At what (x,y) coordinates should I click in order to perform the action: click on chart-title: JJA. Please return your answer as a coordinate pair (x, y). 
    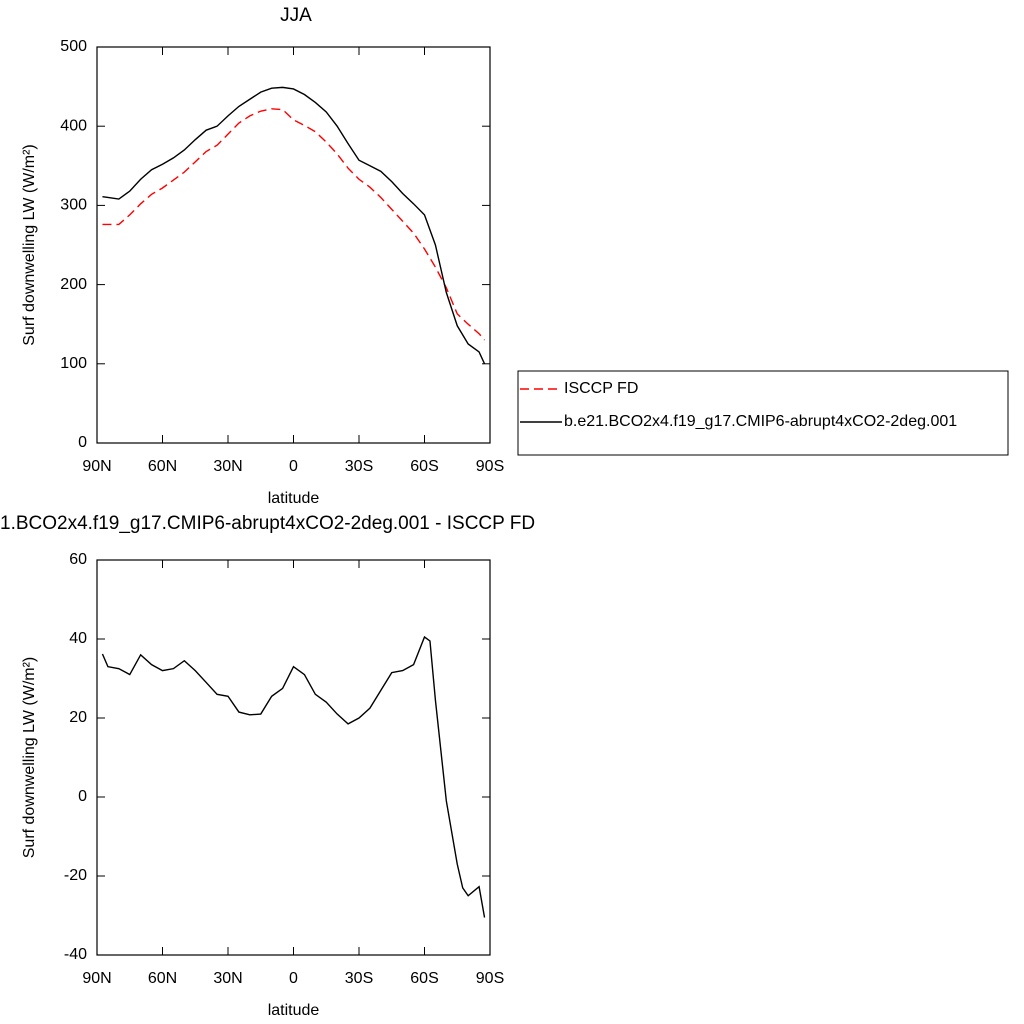
    Looking at the image, I should click on (296, 15).